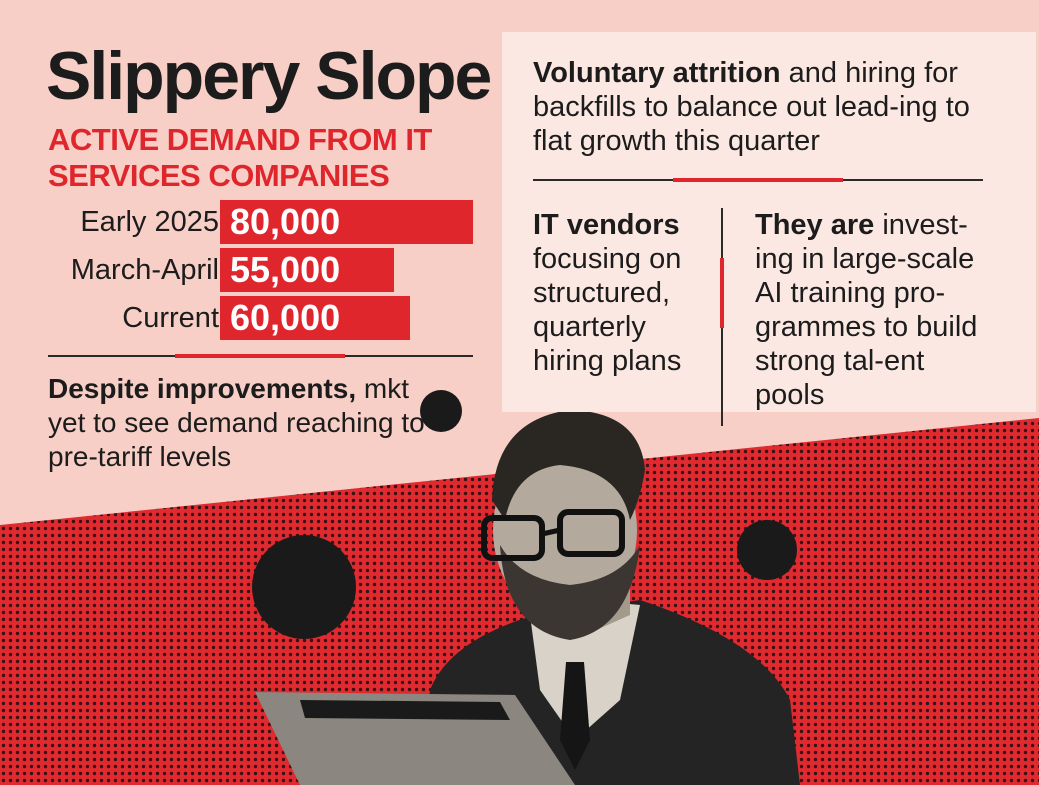 This screenshot has height=785, width=1039. What do you see at coordinates (149, 222) in the screenshot?
I see `bar-category-label: Early 2025` at bounding box center [149, 222].